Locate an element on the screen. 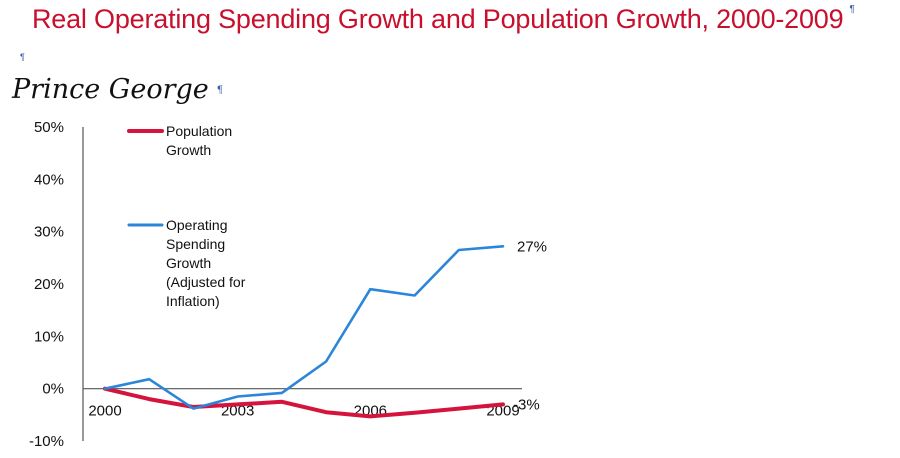 Image resolution: width=900 pixels, height=458 pixels. legend-label: Inflation) is located at coordinates (193, 301).